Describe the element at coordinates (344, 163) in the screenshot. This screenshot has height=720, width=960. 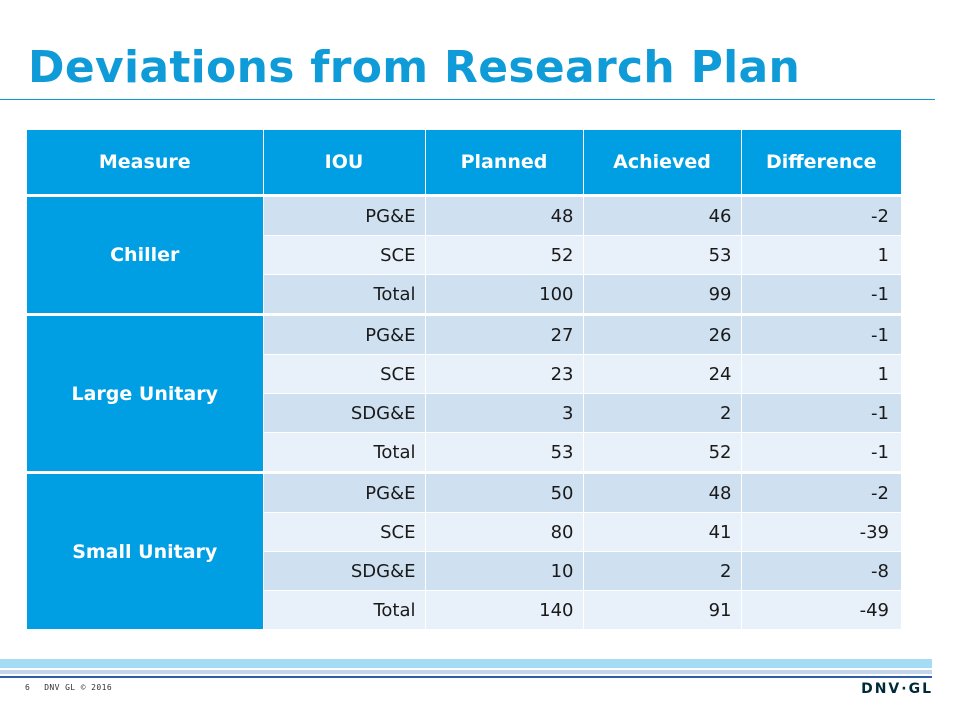
I see `header-iou: IOU` at that location.